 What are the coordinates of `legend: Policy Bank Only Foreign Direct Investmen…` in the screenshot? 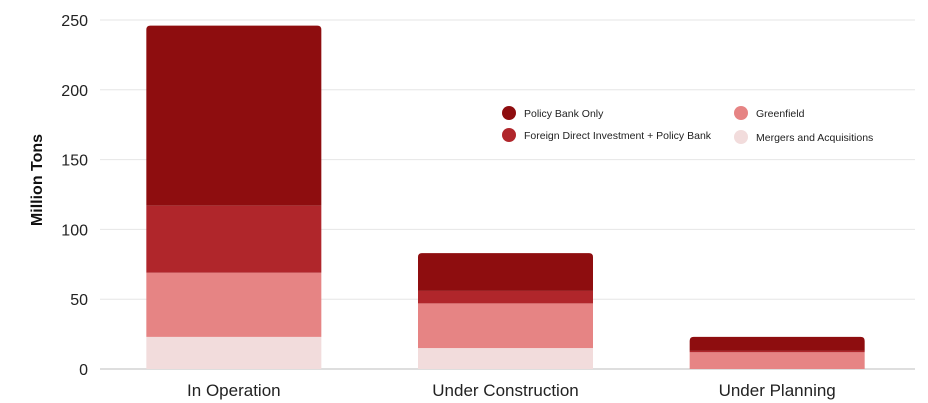 It's located at (687, 125).